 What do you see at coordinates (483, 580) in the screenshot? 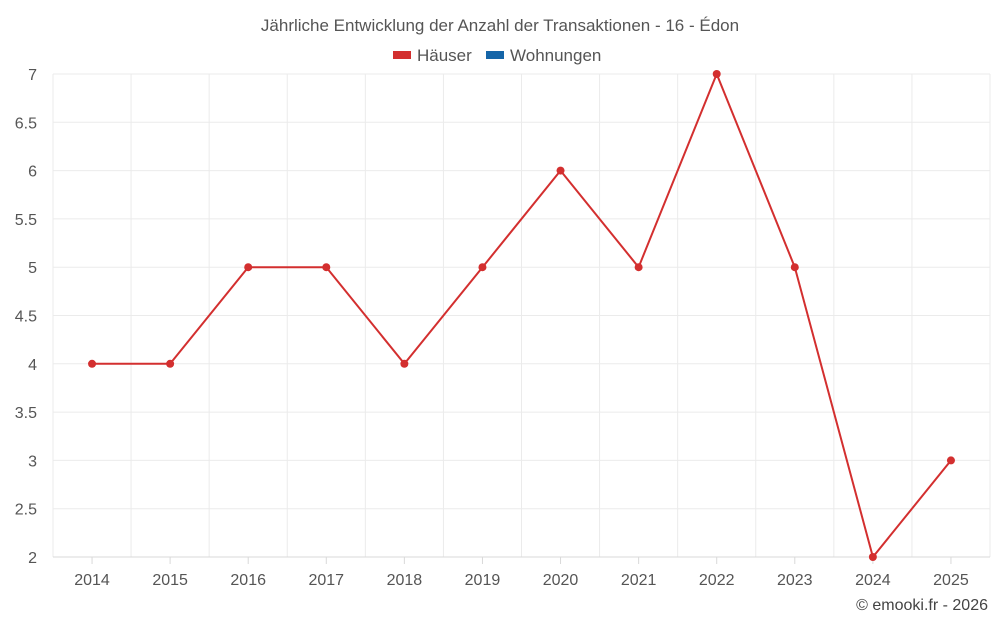
I see `x-tick-label: 2019` at bounding box center [483, 580].